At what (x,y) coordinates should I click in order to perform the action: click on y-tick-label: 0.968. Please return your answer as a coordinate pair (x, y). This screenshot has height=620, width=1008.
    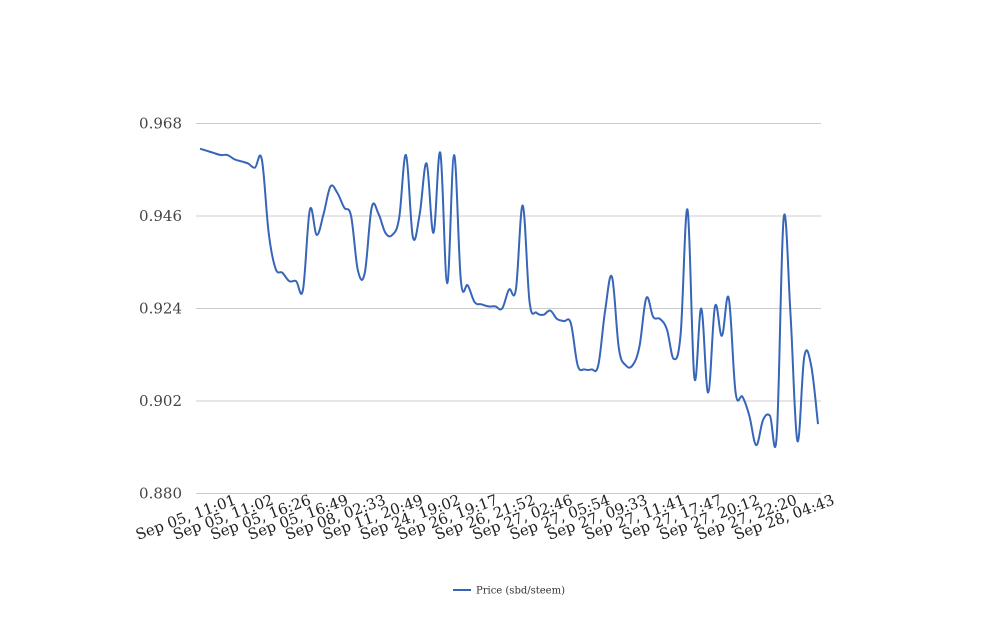
    Looking at the image, I should click on (160, 124).